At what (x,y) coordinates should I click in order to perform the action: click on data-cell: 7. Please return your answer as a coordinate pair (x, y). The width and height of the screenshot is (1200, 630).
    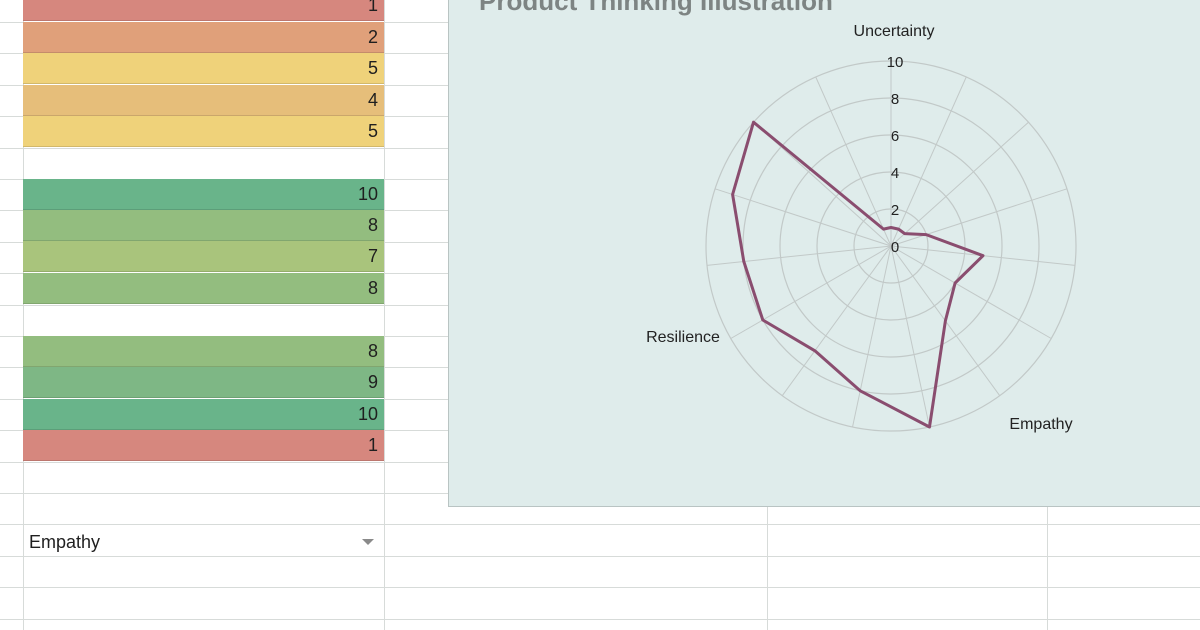
    Looking at the image, I should click on (203, 256).